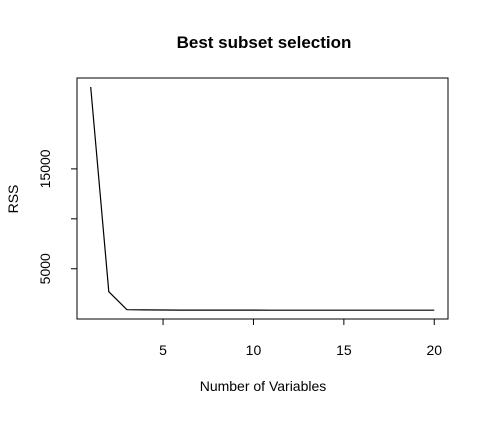  What do you see at coordinates (57, 216) in the screenshot?
I see `y-axis: 5000 15000` at bounding box center [57, 216].